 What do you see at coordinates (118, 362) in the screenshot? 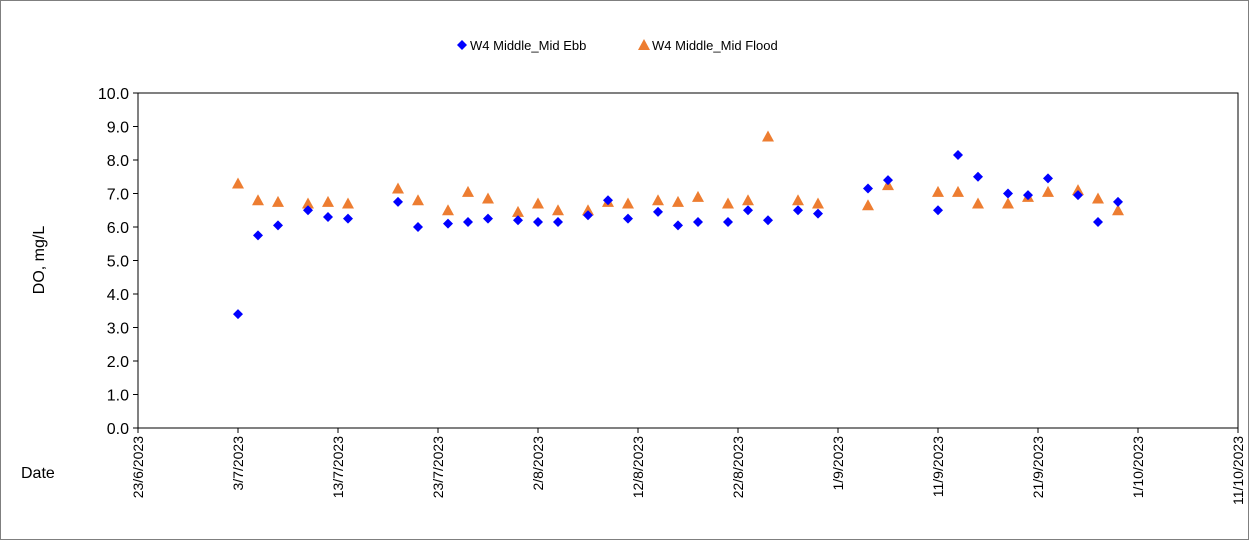
I see `y-tick-label: 2.0` at bounding box center [118, 362].